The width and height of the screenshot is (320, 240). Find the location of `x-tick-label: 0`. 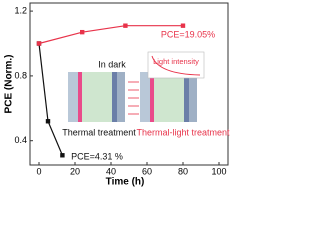

x-tick-label: 0 is located at coordinates (38, 171).